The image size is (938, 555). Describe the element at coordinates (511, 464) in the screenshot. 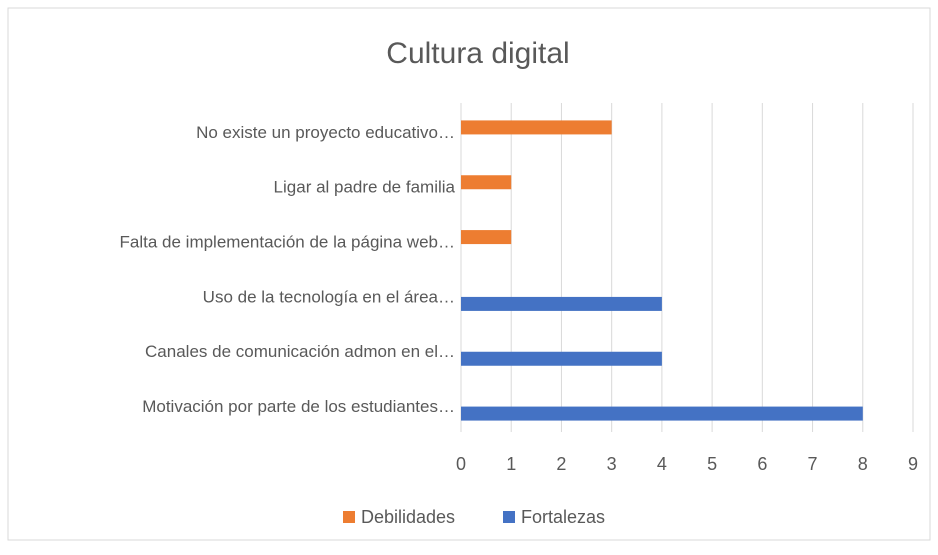

I see `x-tick-label: 1` at that location.